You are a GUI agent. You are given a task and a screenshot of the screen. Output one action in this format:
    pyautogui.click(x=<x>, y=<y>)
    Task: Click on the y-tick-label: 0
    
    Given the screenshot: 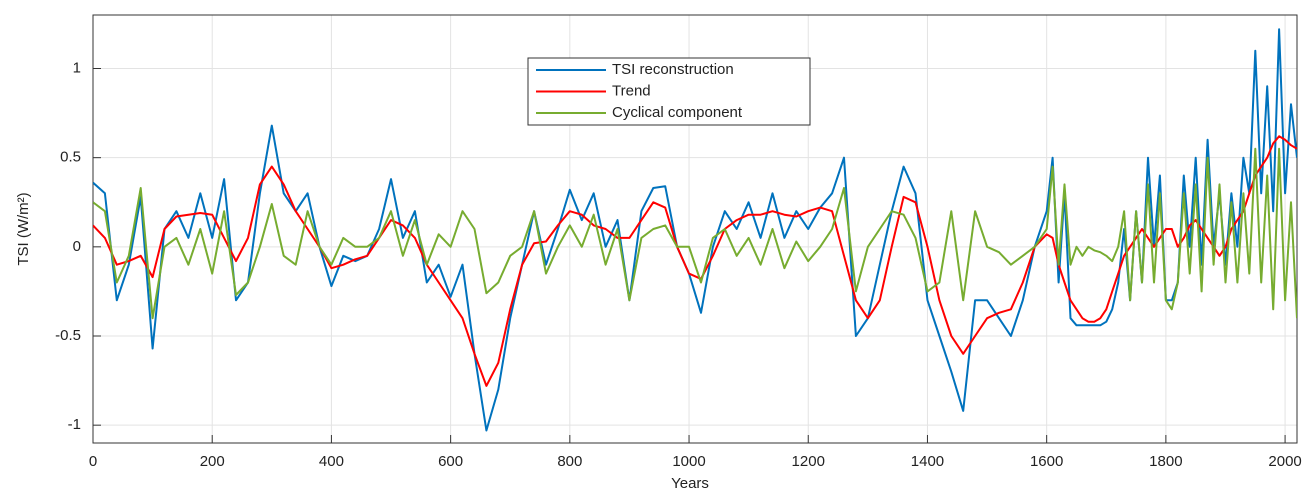 What is the action you would take?
    pyautogui.click(x=77, y=246)
    